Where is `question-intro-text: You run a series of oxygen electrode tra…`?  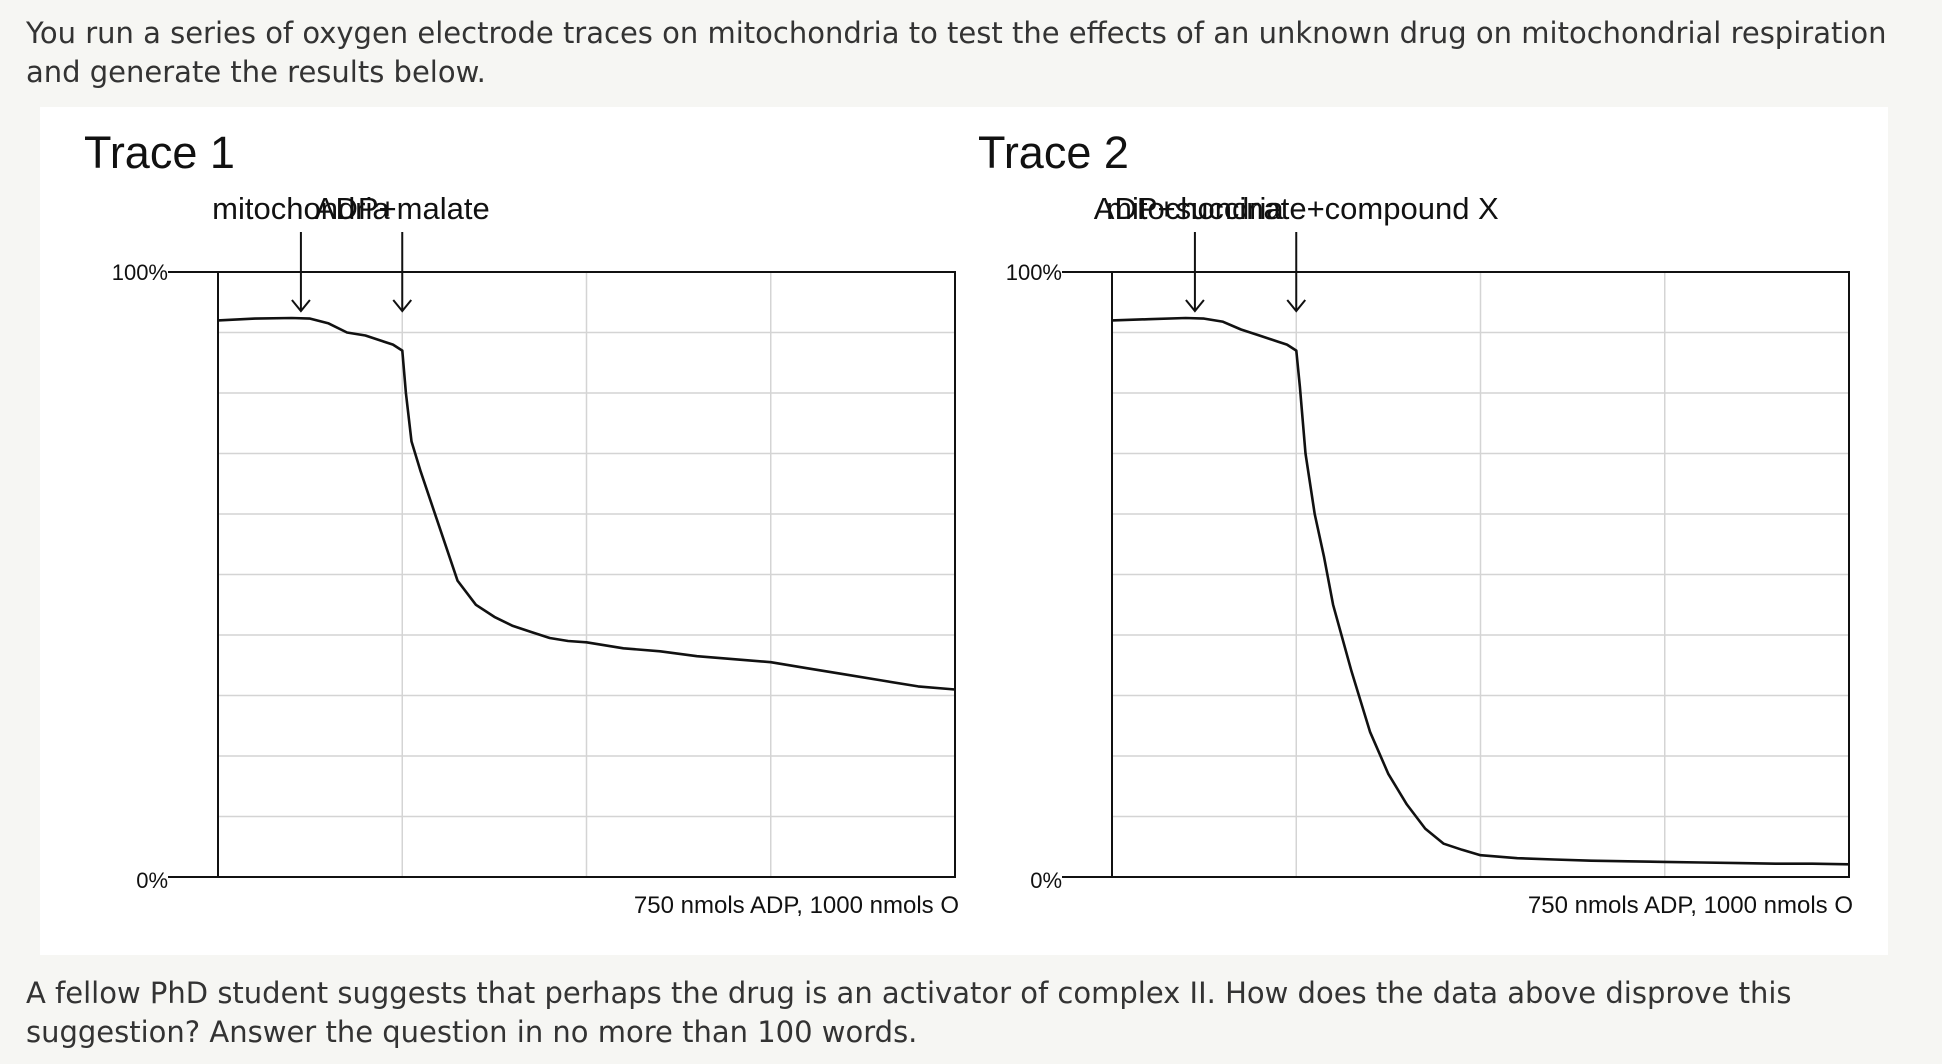
question-intro-text: You run a series of oxygen electrode tra… is located at coordinates (956, 52).